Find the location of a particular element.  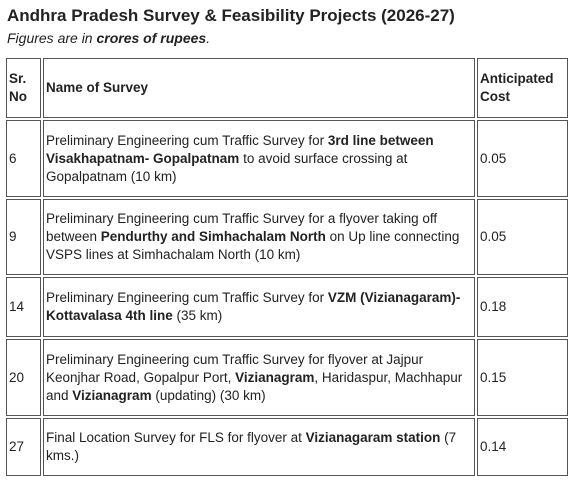

column-header-cost-text: Anticipated Cost is located at coordinates (517, 87).